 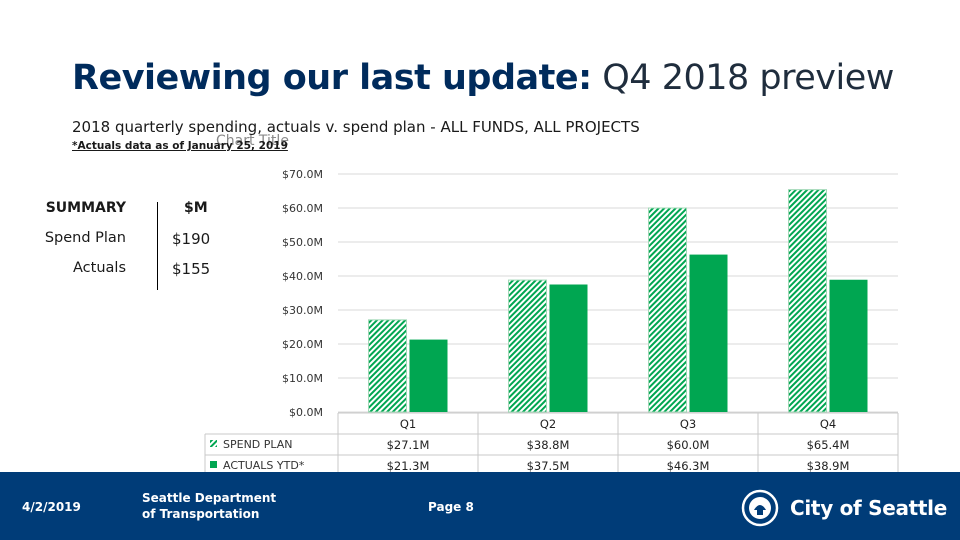 I want to click on data-label: $65.4M, so click(x=828, y=445).